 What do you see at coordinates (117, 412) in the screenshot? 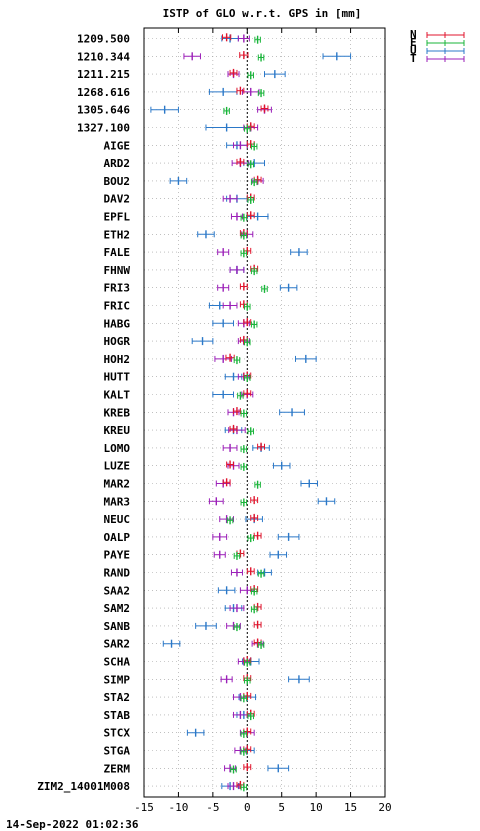
I see `station-label: KREB` at bounding box center [117, 412].